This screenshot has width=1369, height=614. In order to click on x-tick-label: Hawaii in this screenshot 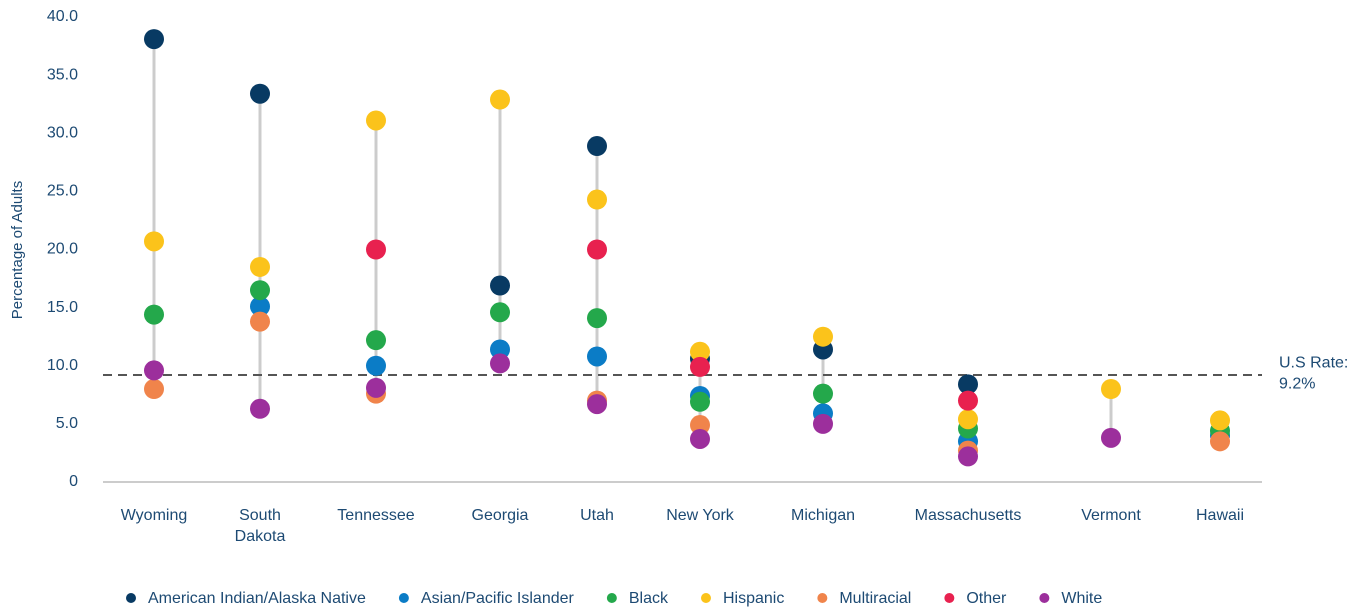, I will do `click(1220, 515)`.